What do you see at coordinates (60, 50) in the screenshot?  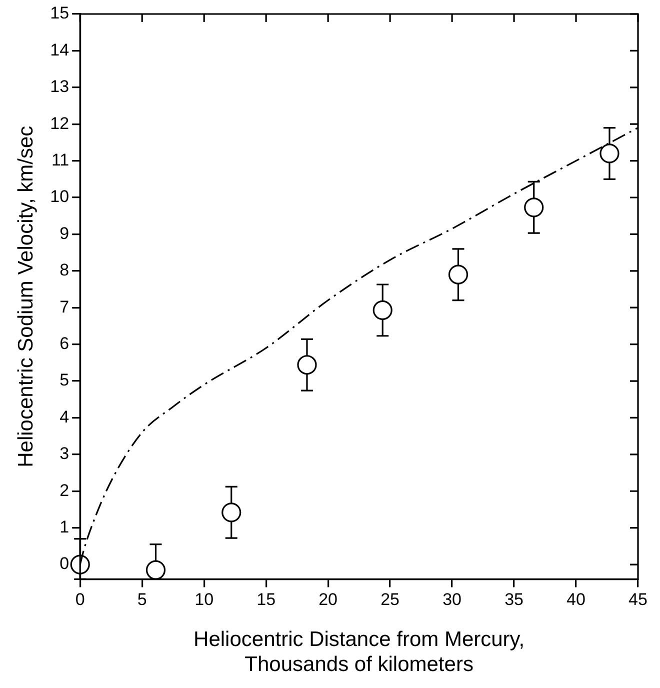 I see `y-tick-label: 14` at bounding box center [60, 50].